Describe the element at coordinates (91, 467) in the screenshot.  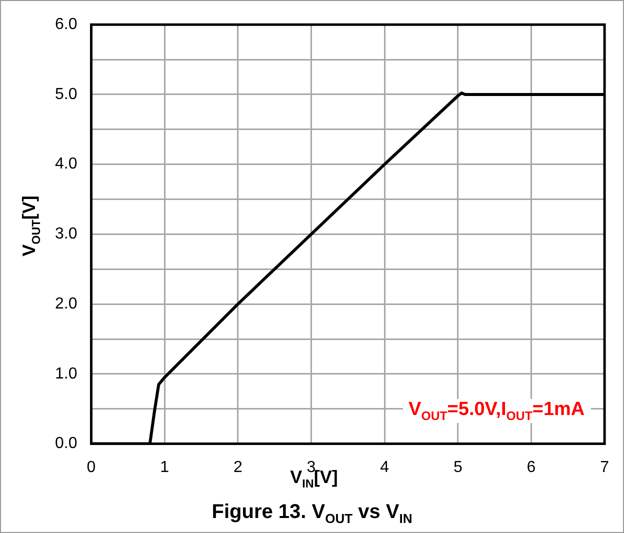
I see `x-tick-label: 0` at that location.